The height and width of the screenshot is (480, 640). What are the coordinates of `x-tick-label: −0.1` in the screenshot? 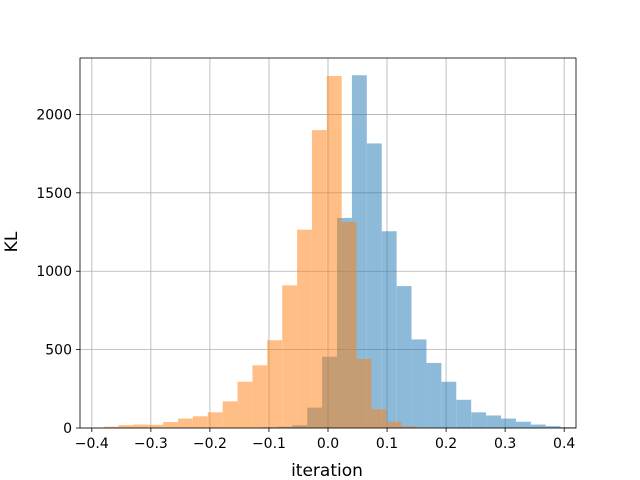 It's located at (269, 444).